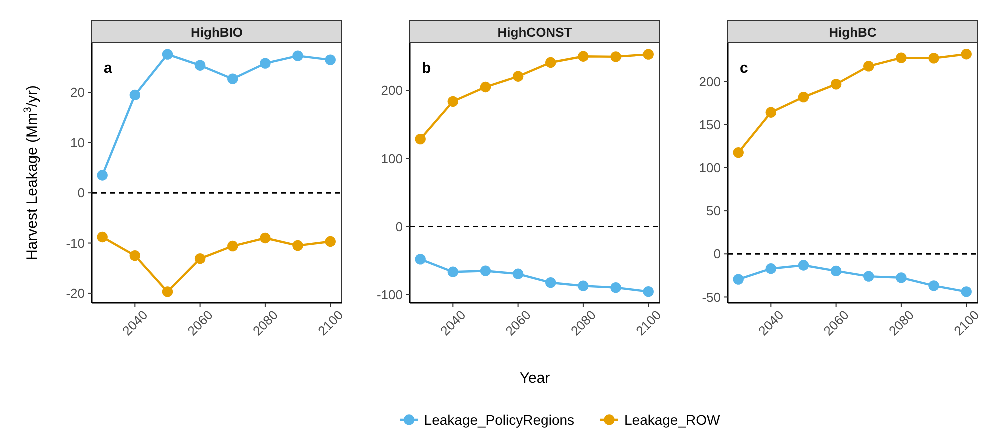 Image resolution: width=999 pixels, height=434 pixels. I want to click on annotation: a, so click(108, 68).